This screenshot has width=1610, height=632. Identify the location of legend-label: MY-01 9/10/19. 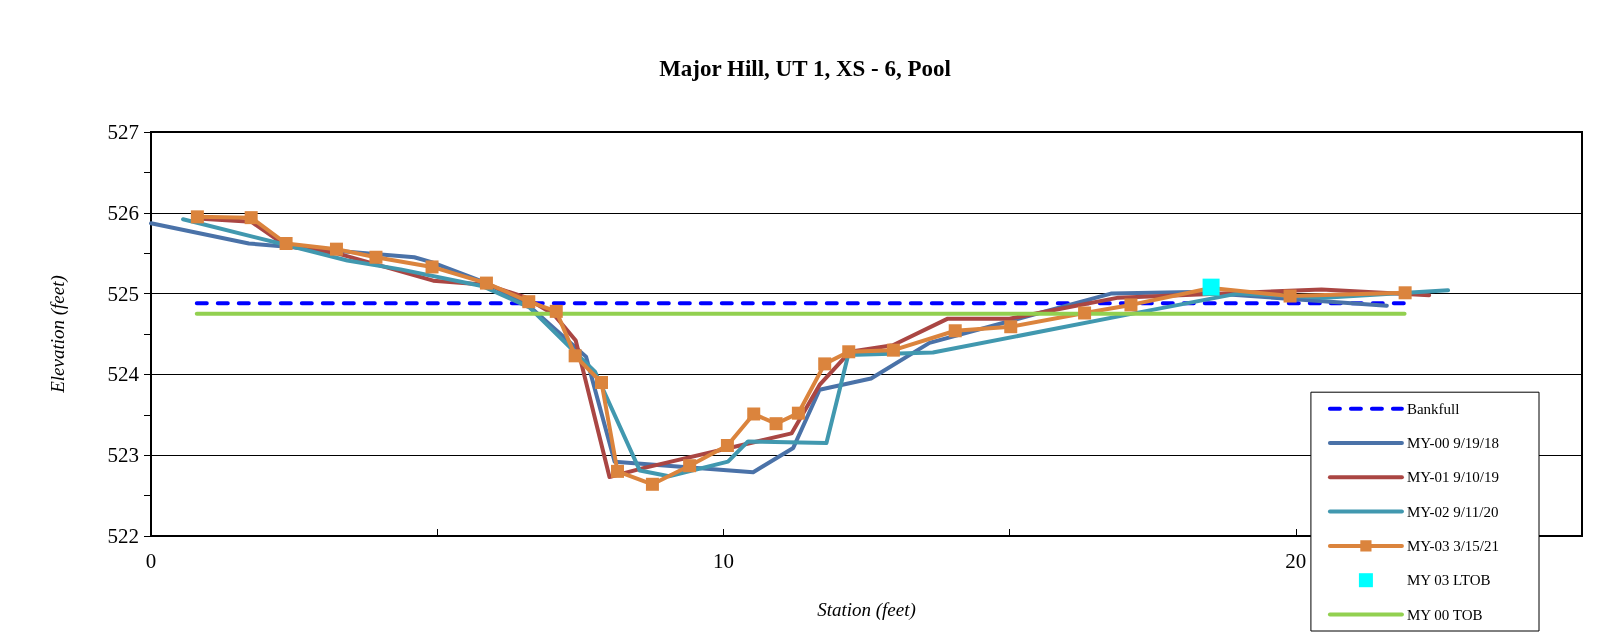
(1453, 477).